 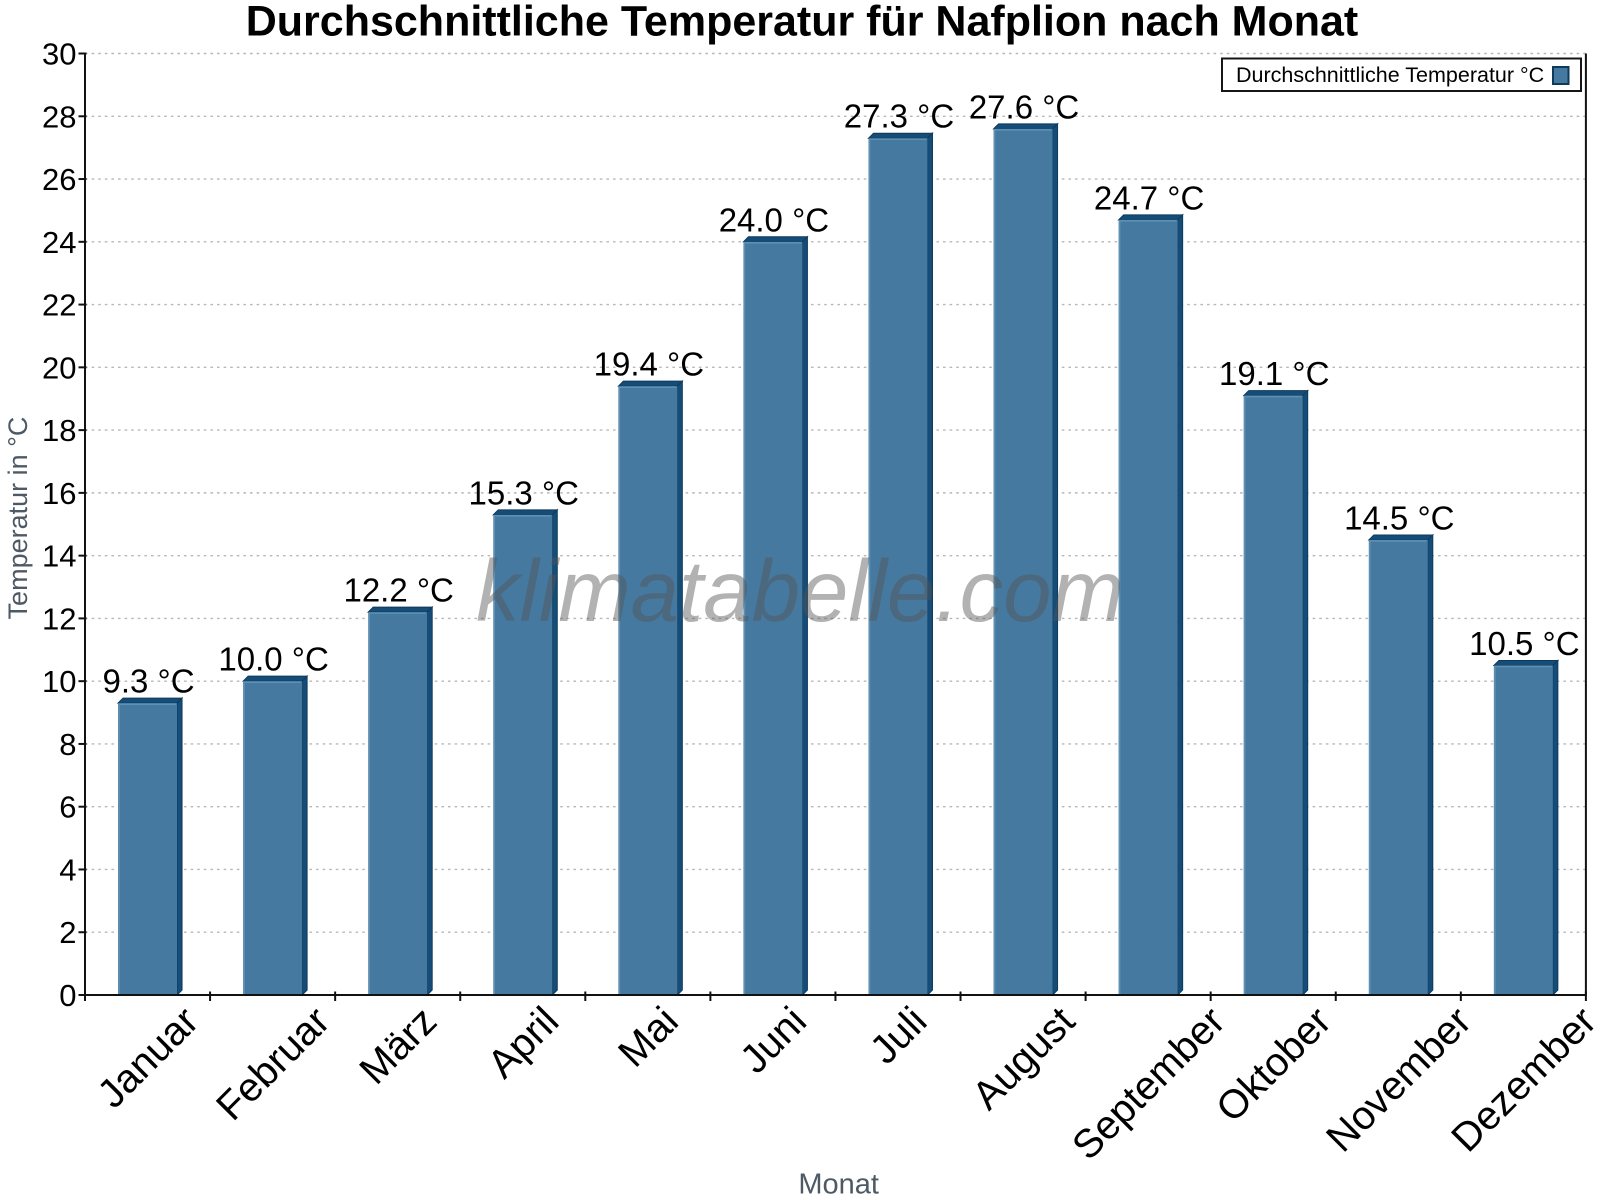 I want to click on svg-text: 27.6 °C, so click(x=1024, y=106).